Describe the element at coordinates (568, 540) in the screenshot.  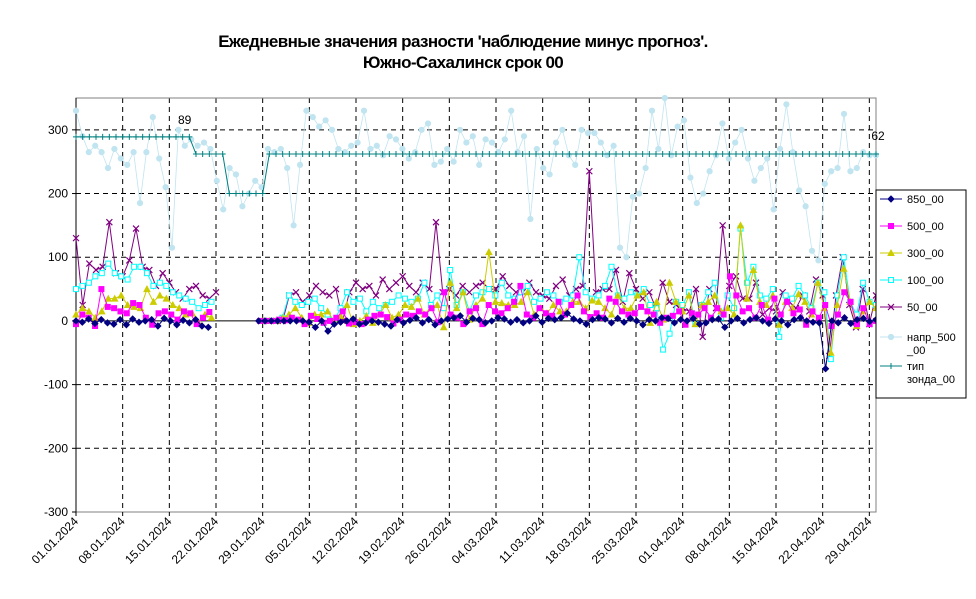
I see `x-tick-label: 18.03.2024` at that location.